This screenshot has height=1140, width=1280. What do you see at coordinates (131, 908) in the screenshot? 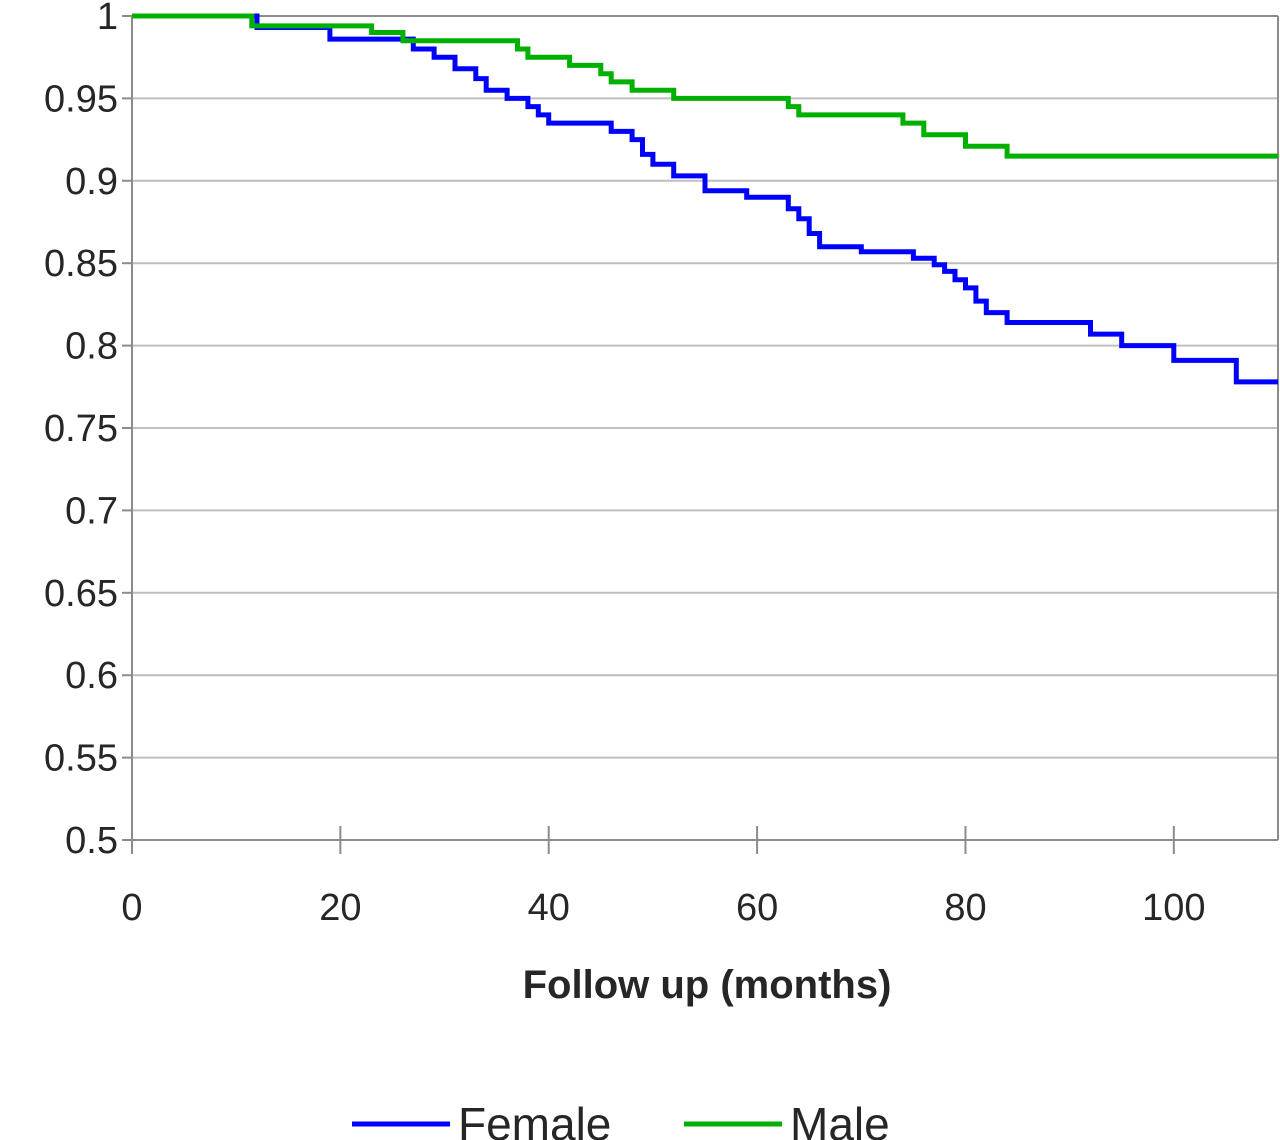
I see `x-tick-label: 0` at bounding box center [131, 908].